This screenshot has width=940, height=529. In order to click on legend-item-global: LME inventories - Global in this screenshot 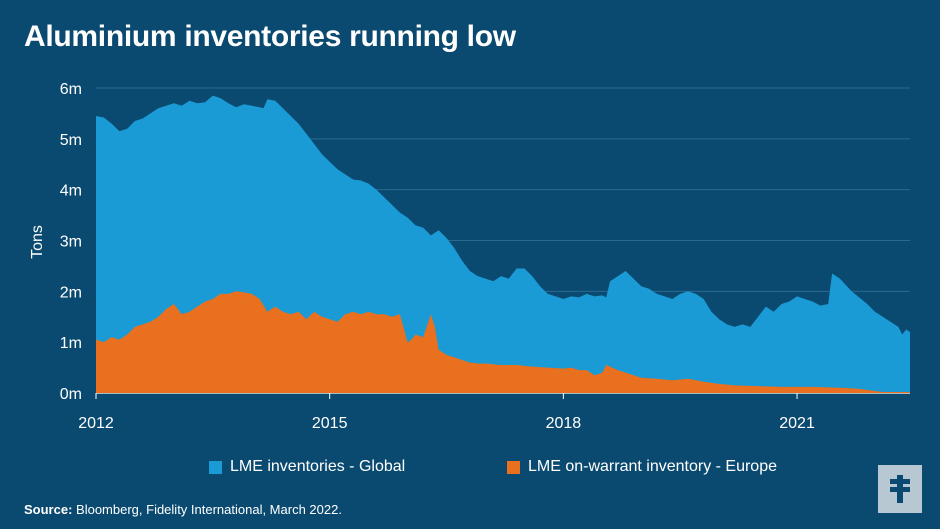, I will do `click(307, 467)`.